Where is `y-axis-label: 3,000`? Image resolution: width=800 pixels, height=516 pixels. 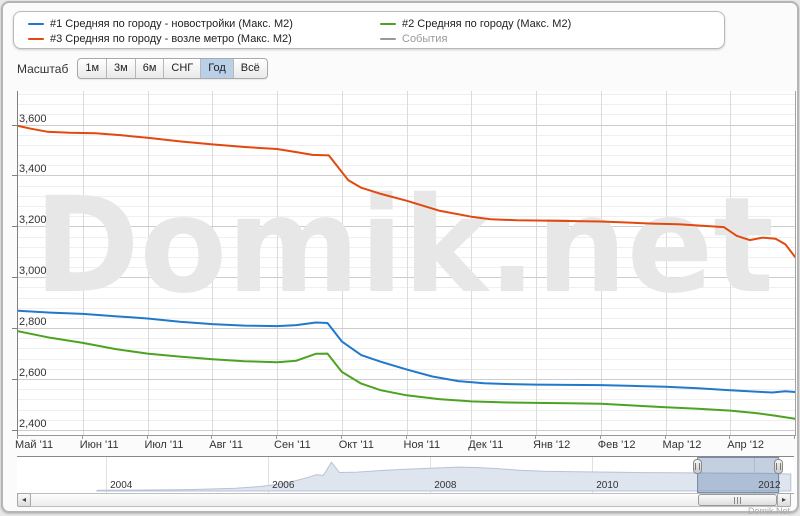 y-axis-label: 3,000 is located at coordinates (33, 271).